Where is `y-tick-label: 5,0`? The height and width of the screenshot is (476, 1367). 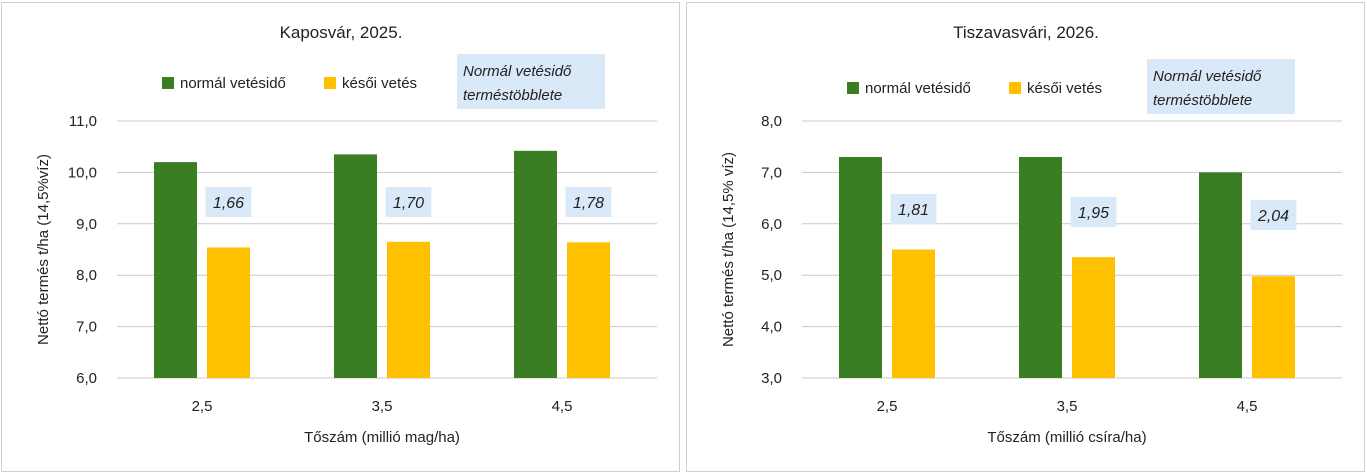
y-tick-label: 5,0 is located at coordinates (771, 275).